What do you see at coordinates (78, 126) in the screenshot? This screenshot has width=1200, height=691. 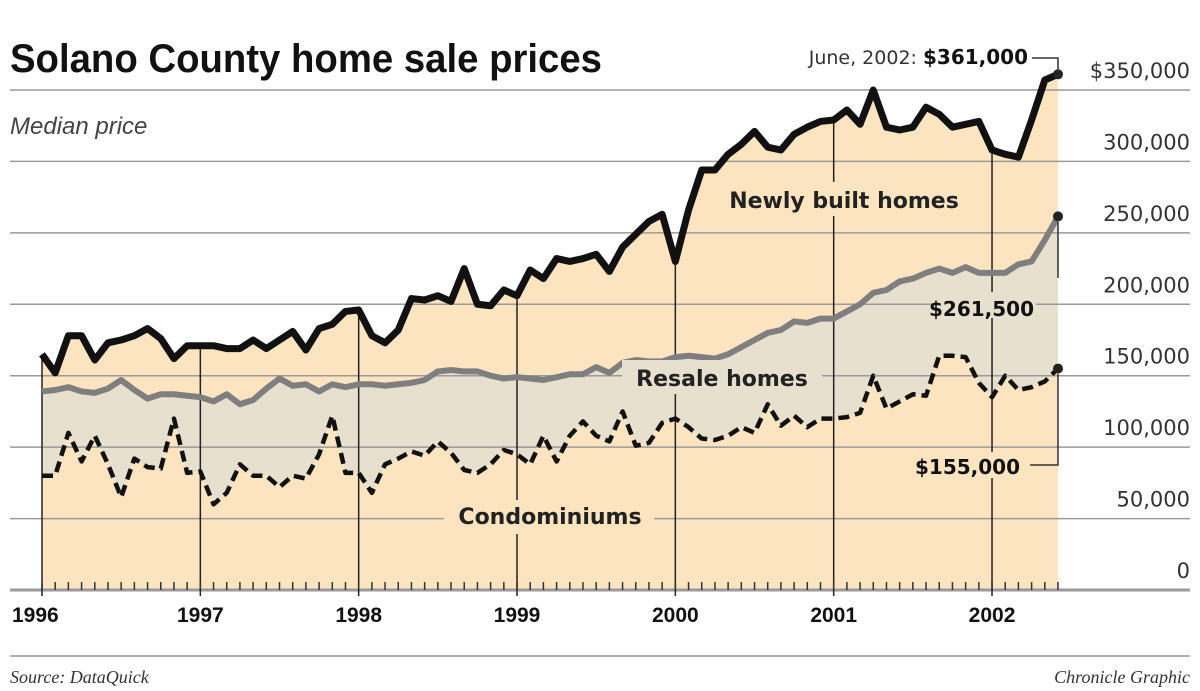 I see `chart-subtitle: Median price` at bounding box center [78, 126].